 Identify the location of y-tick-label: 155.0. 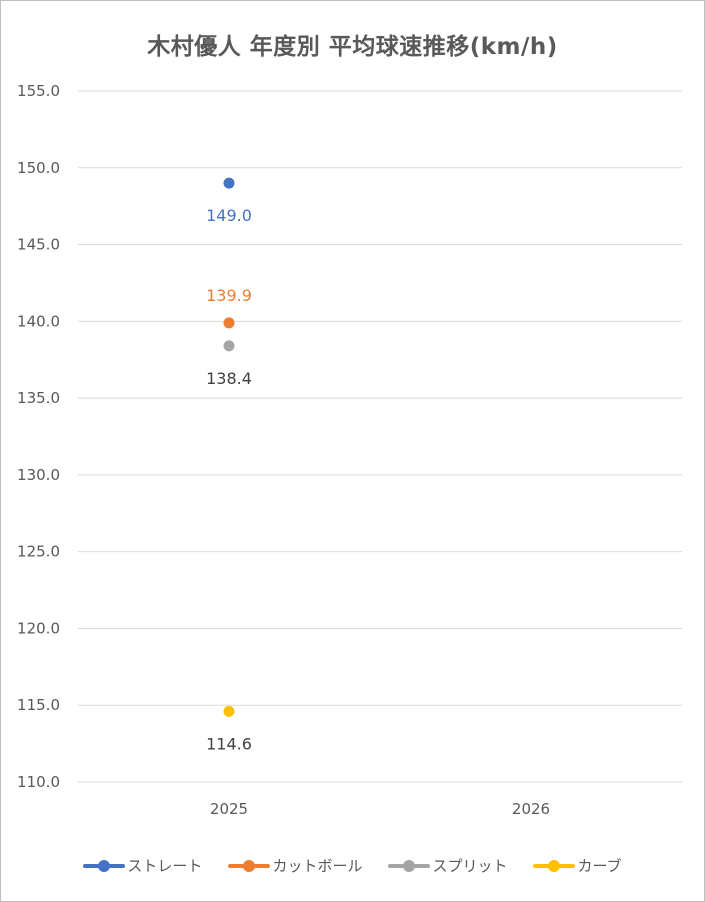
(38, 91).